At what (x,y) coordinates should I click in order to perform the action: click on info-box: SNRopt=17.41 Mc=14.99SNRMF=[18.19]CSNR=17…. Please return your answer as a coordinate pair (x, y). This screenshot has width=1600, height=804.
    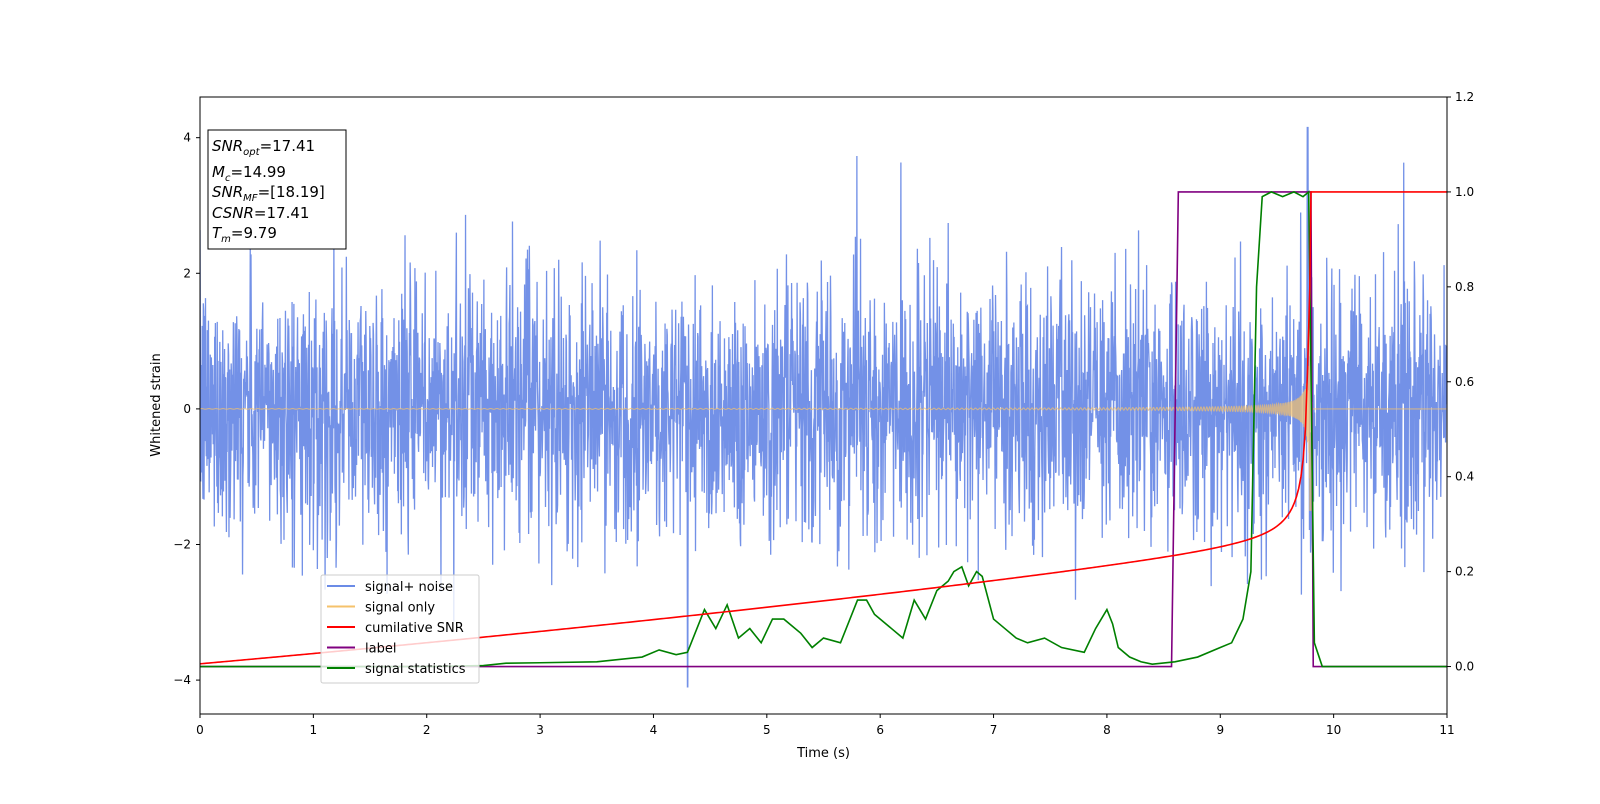
    Looking at the image, I should click on (277, 189).